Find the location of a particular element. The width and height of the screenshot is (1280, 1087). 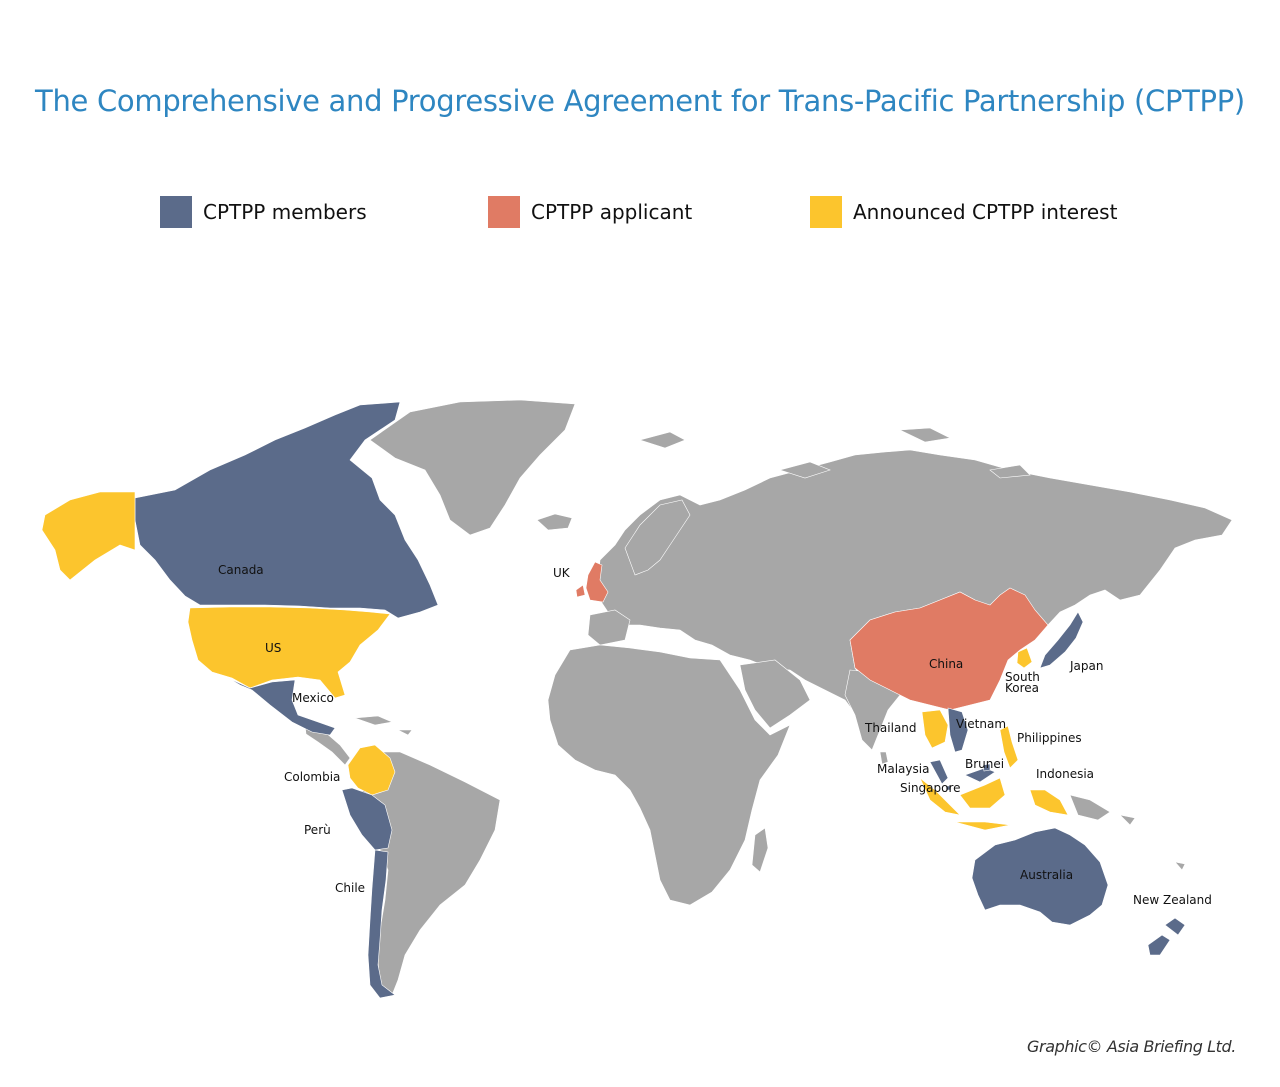

legend-swatch-applicant is located at coordinates (504, 212).